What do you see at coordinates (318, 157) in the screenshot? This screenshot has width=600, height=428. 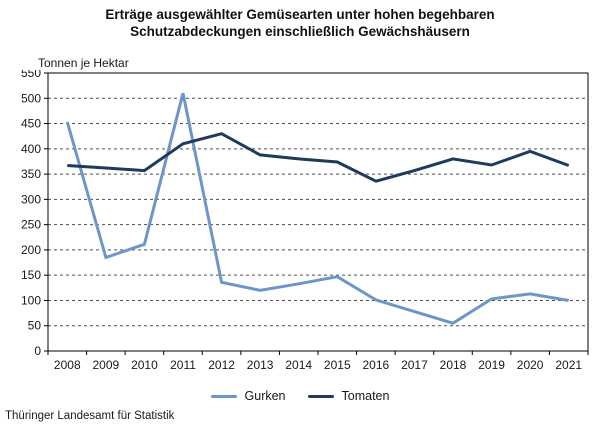 I see `series-line-tomaten` at bounding box center [318, 157].